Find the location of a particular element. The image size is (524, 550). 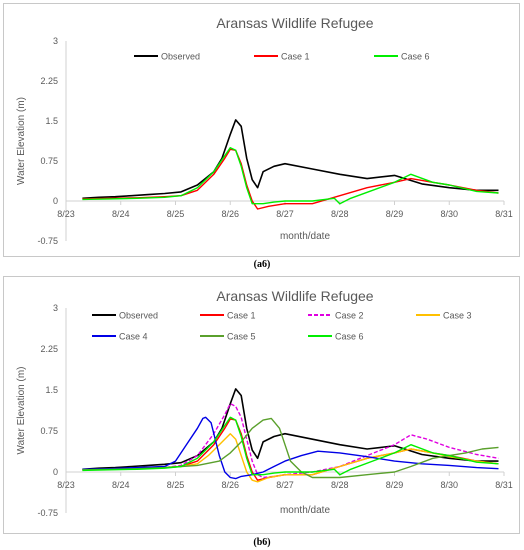

figure-caption-a6: (a6) is located at coordinates (262, 264).